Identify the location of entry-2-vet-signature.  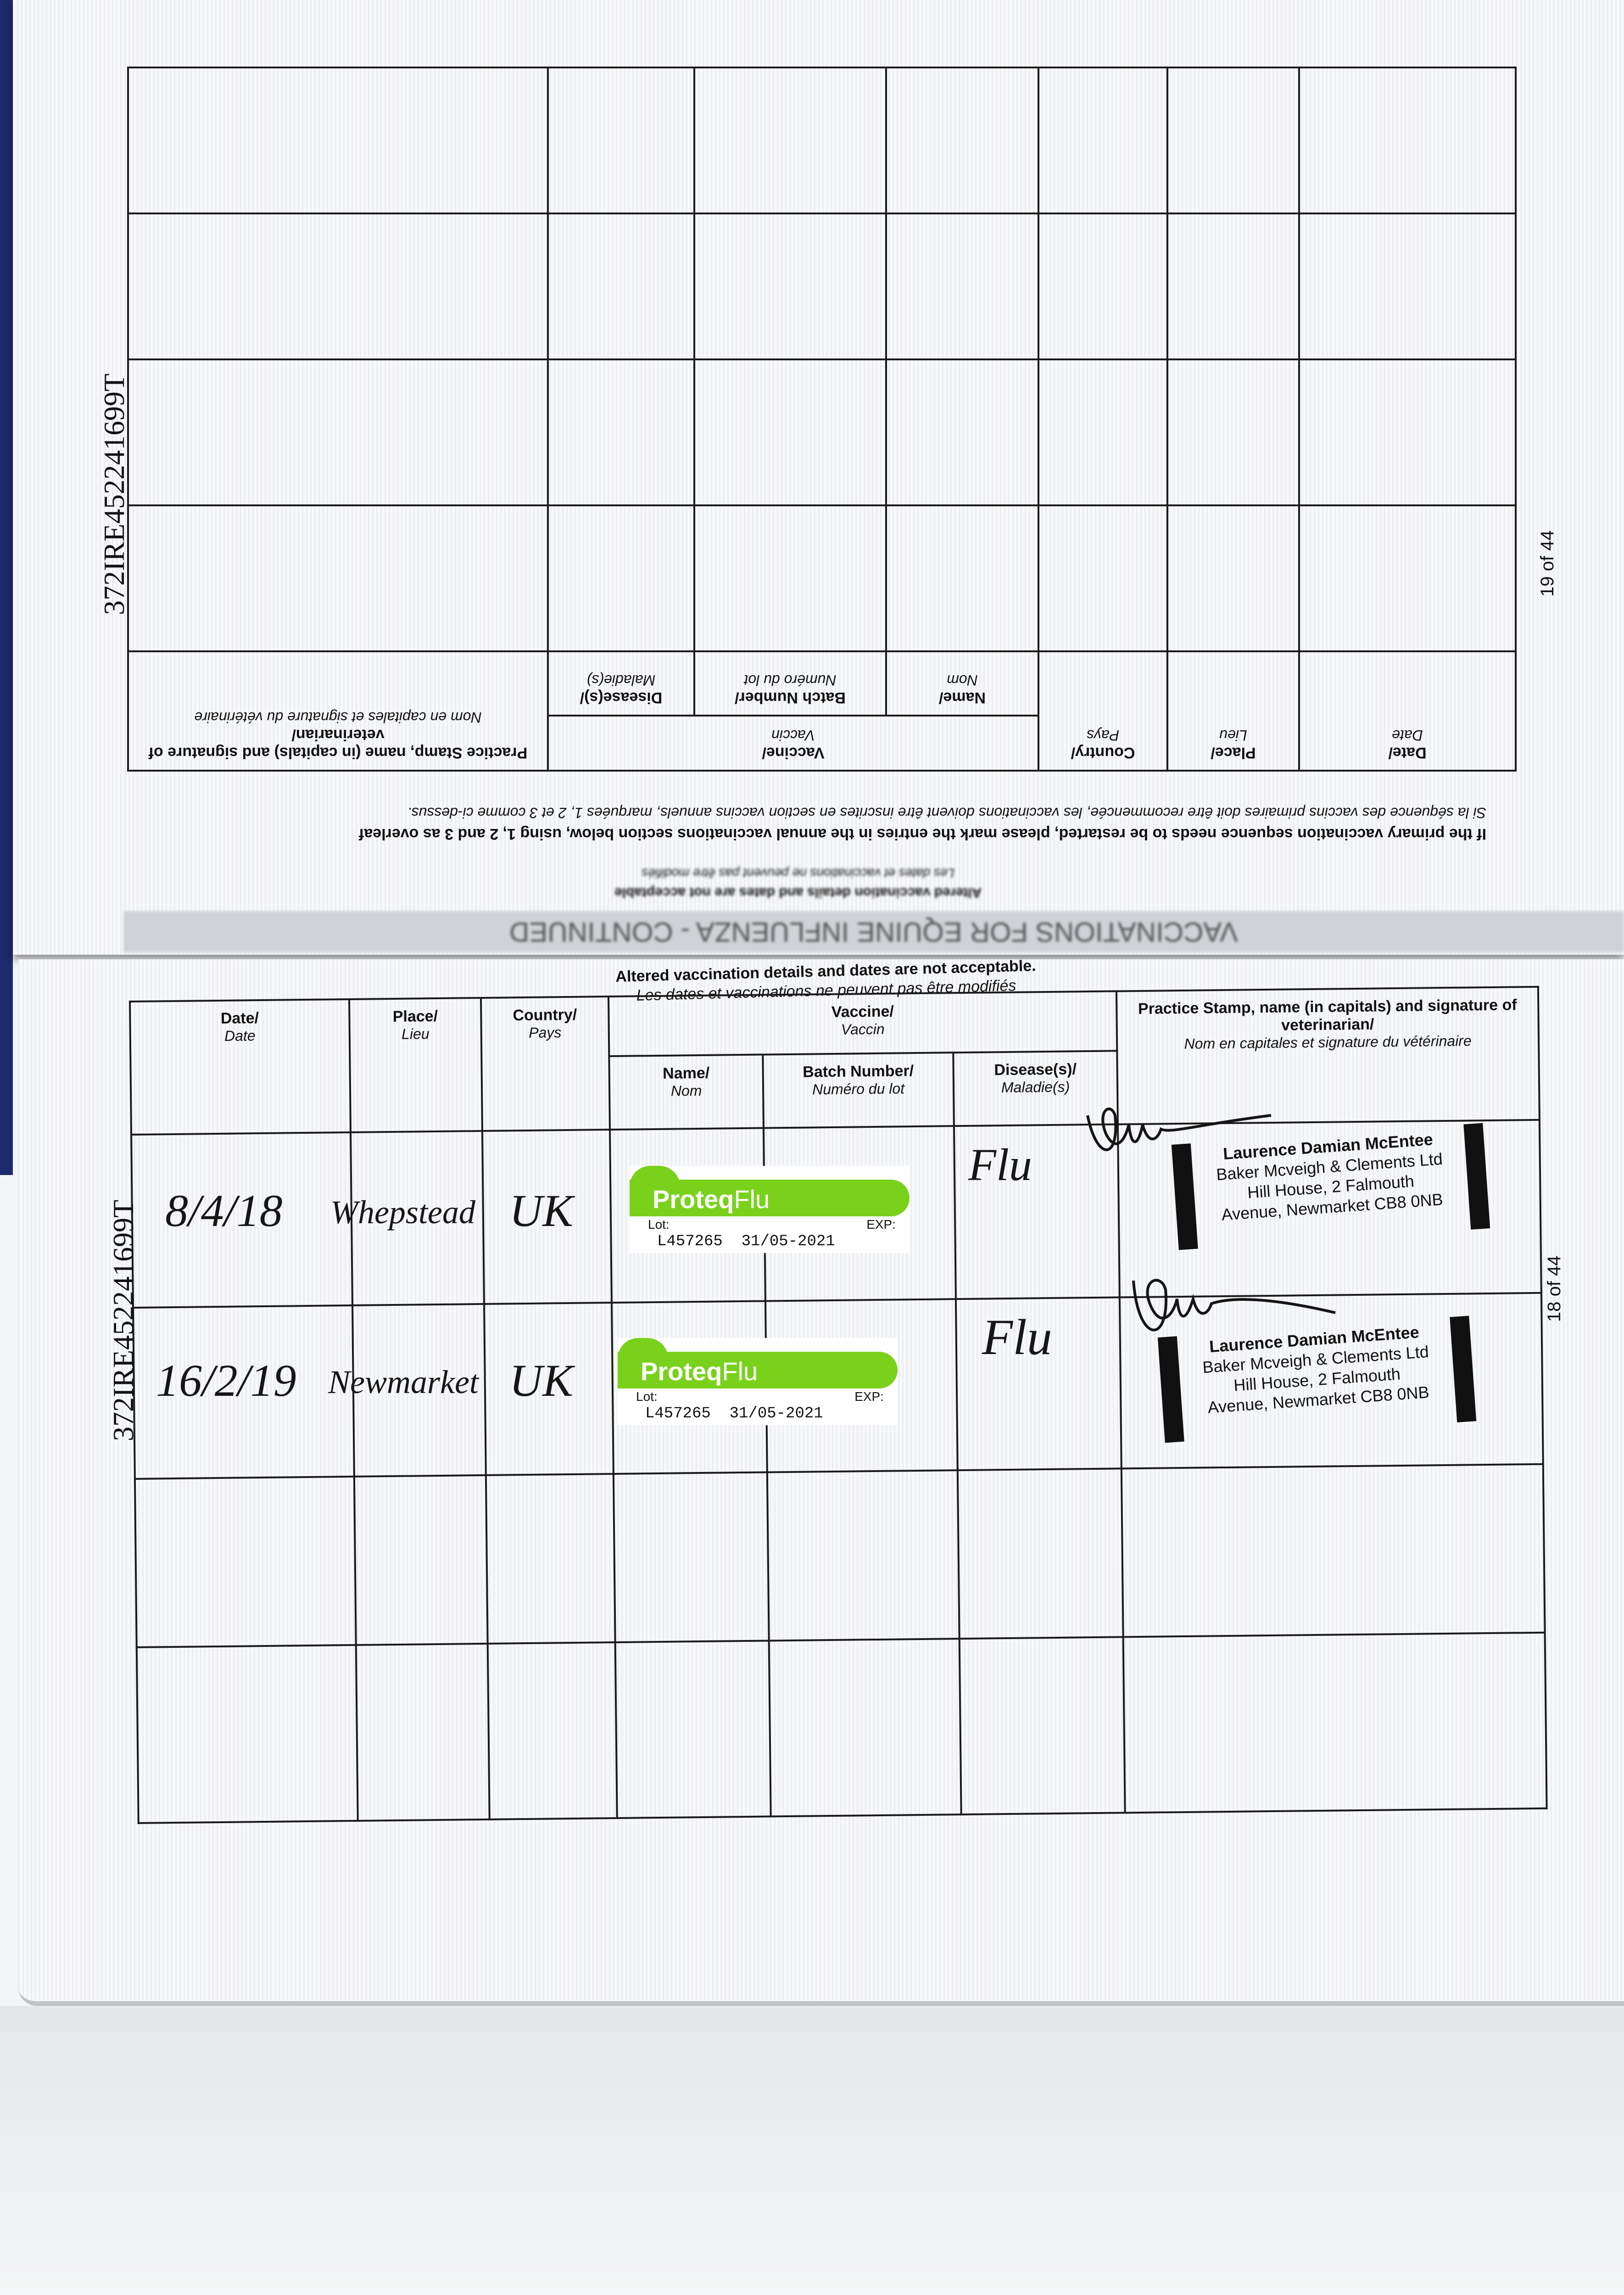
(1234, 1305).